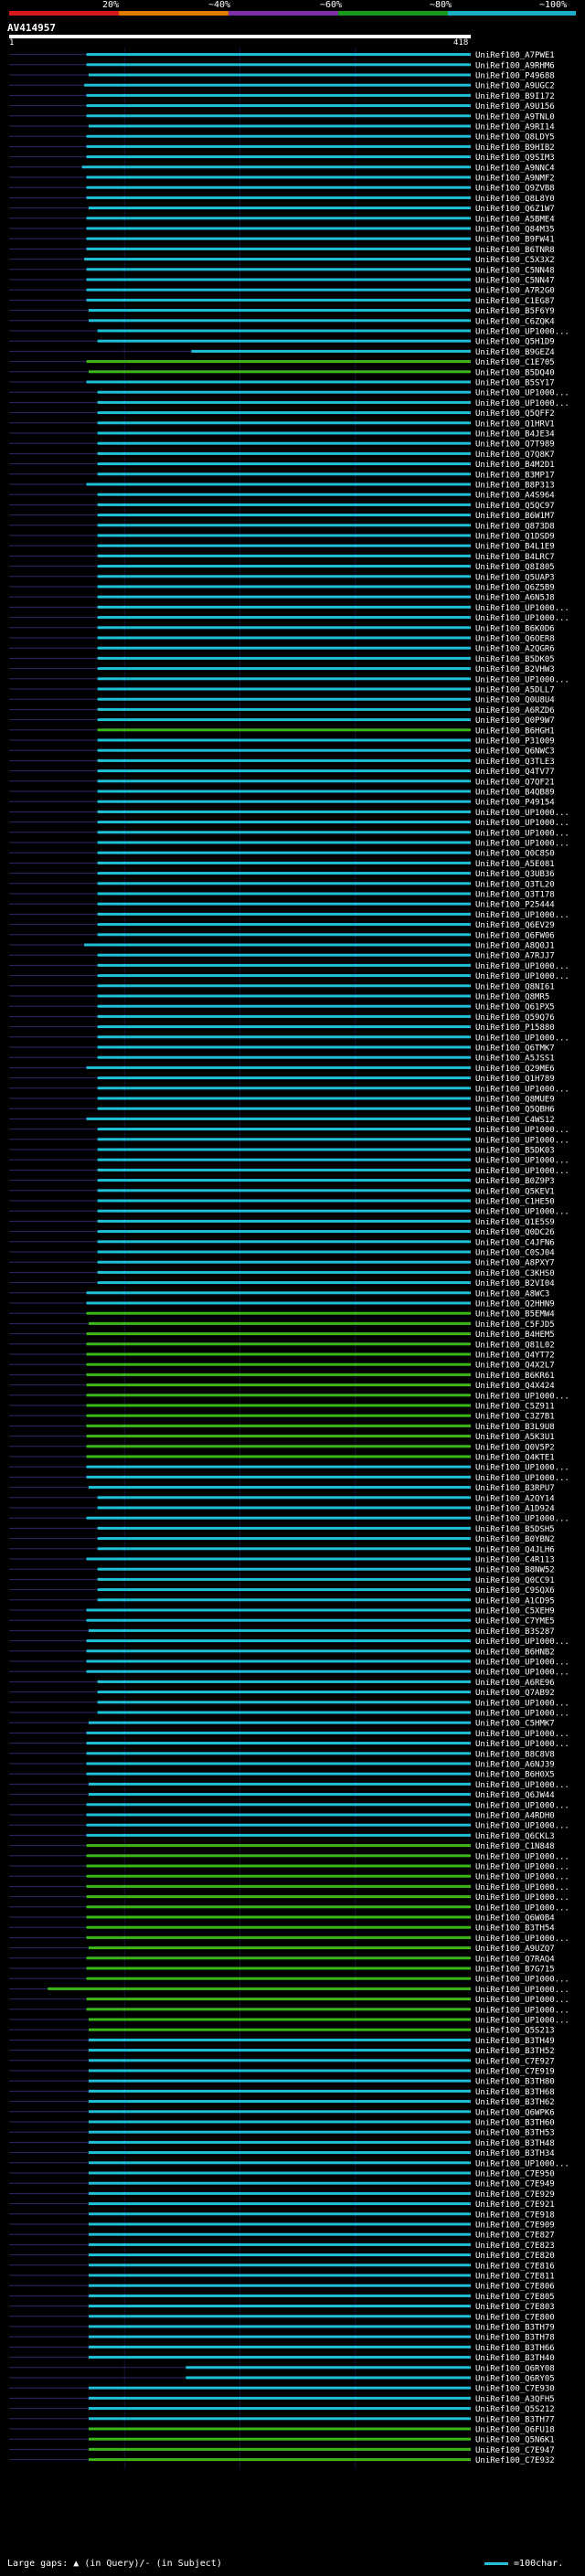  I want to click on hit-label: UniRef100_C0SJ04, so click(515, 1253).